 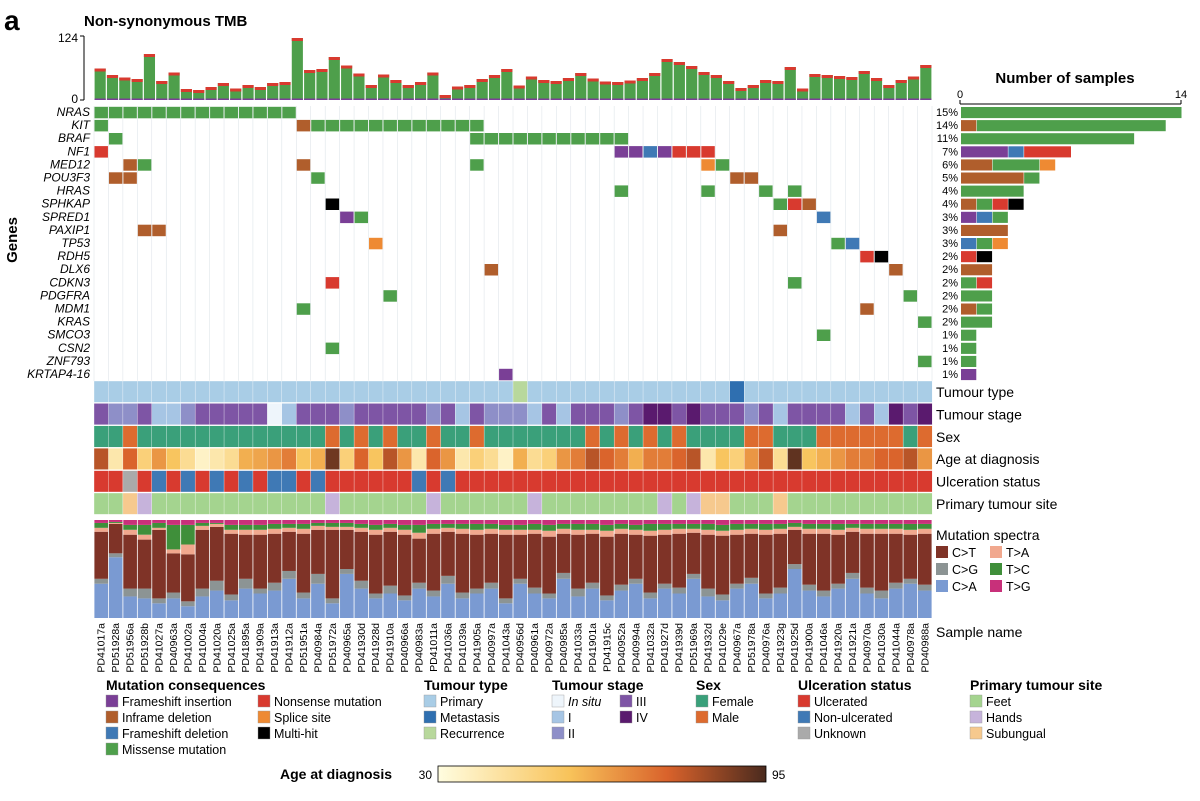 What do you see at coordinates (102, 648) in the screenshot?
I see `sample-name: PD41017a` at bounding box center [102, 648].